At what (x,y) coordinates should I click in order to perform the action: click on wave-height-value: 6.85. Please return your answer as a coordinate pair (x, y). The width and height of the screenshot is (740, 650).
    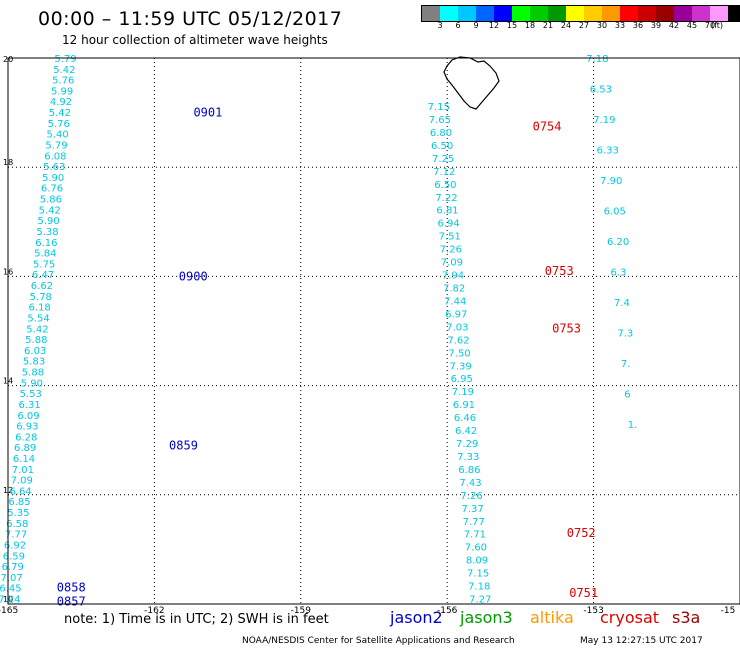
    Looking at the image, I should click on (19, 502).